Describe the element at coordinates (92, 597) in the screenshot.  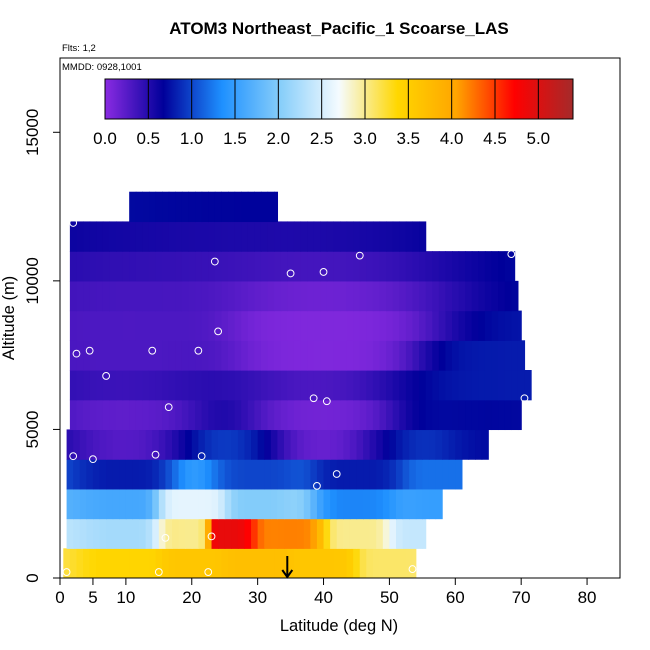
I see `x-tick-label: 5` at that location.